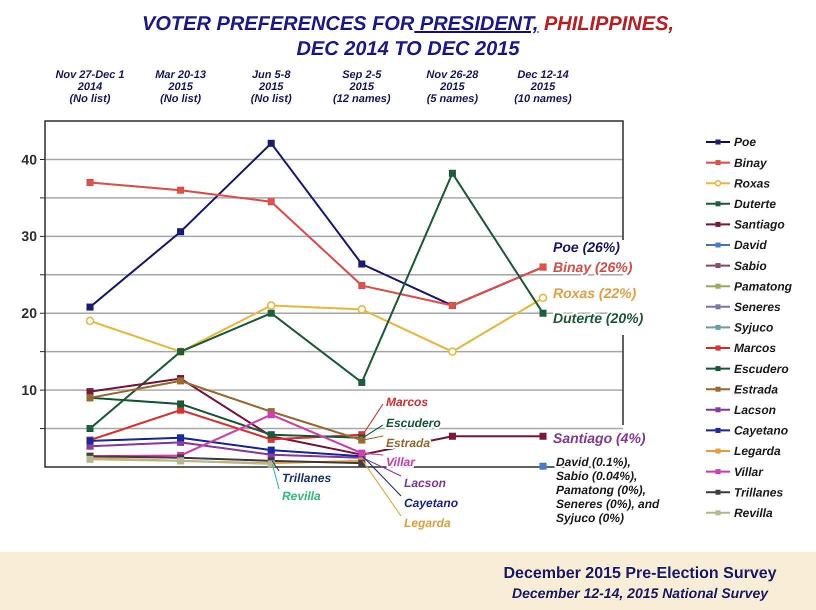 The height and width of the screenshot is (610, 816). Describe the element at coordinates (362, 87) in the screenshot. I see `x-tick-label: Sep 2-5 2015 (12 names)` at that location.